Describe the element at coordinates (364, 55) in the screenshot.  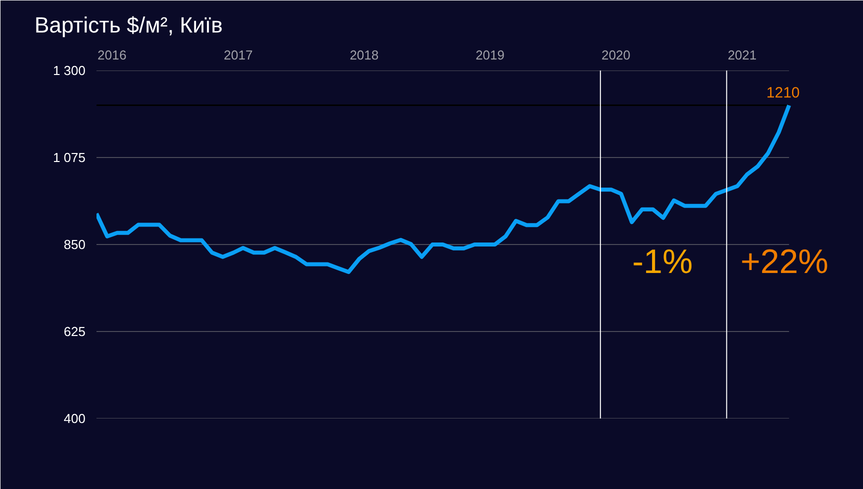
I see `x-tick-label: 2018` at that location.